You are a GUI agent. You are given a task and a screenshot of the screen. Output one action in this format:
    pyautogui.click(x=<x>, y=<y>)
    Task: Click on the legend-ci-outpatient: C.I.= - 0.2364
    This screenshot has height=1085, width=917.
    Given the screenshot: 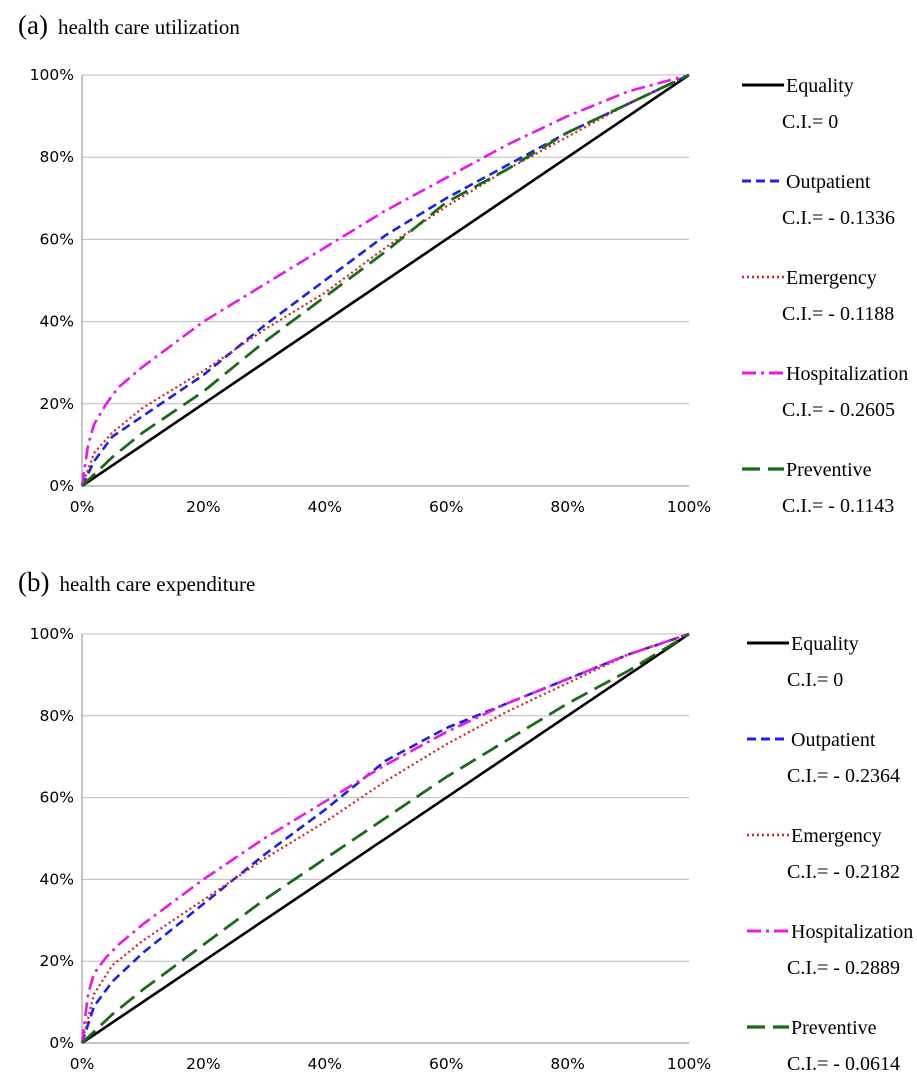 What is the action you would take?
    pyautogui.click(x=843, y=776)
    